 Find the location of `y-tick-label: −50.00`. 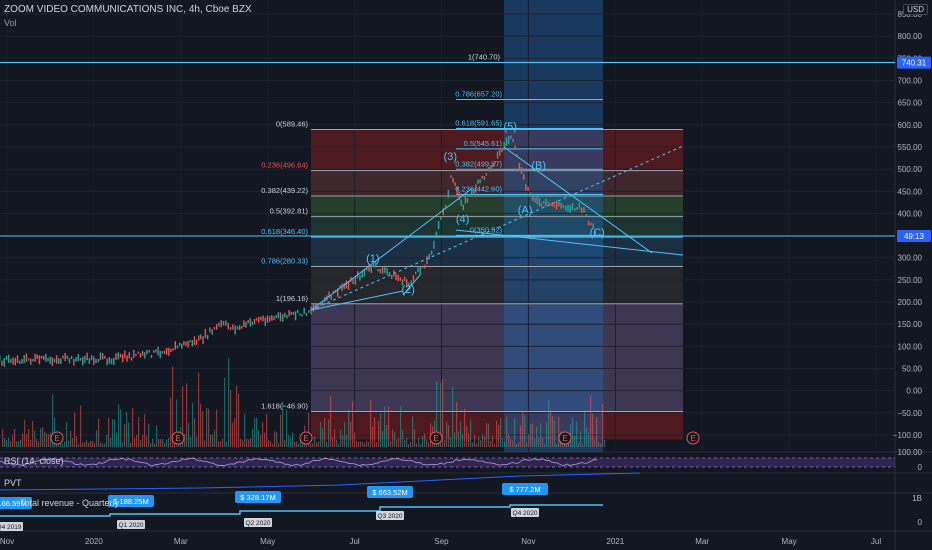

y-tick-label: −50.00 is located at coordinates (909, 413).